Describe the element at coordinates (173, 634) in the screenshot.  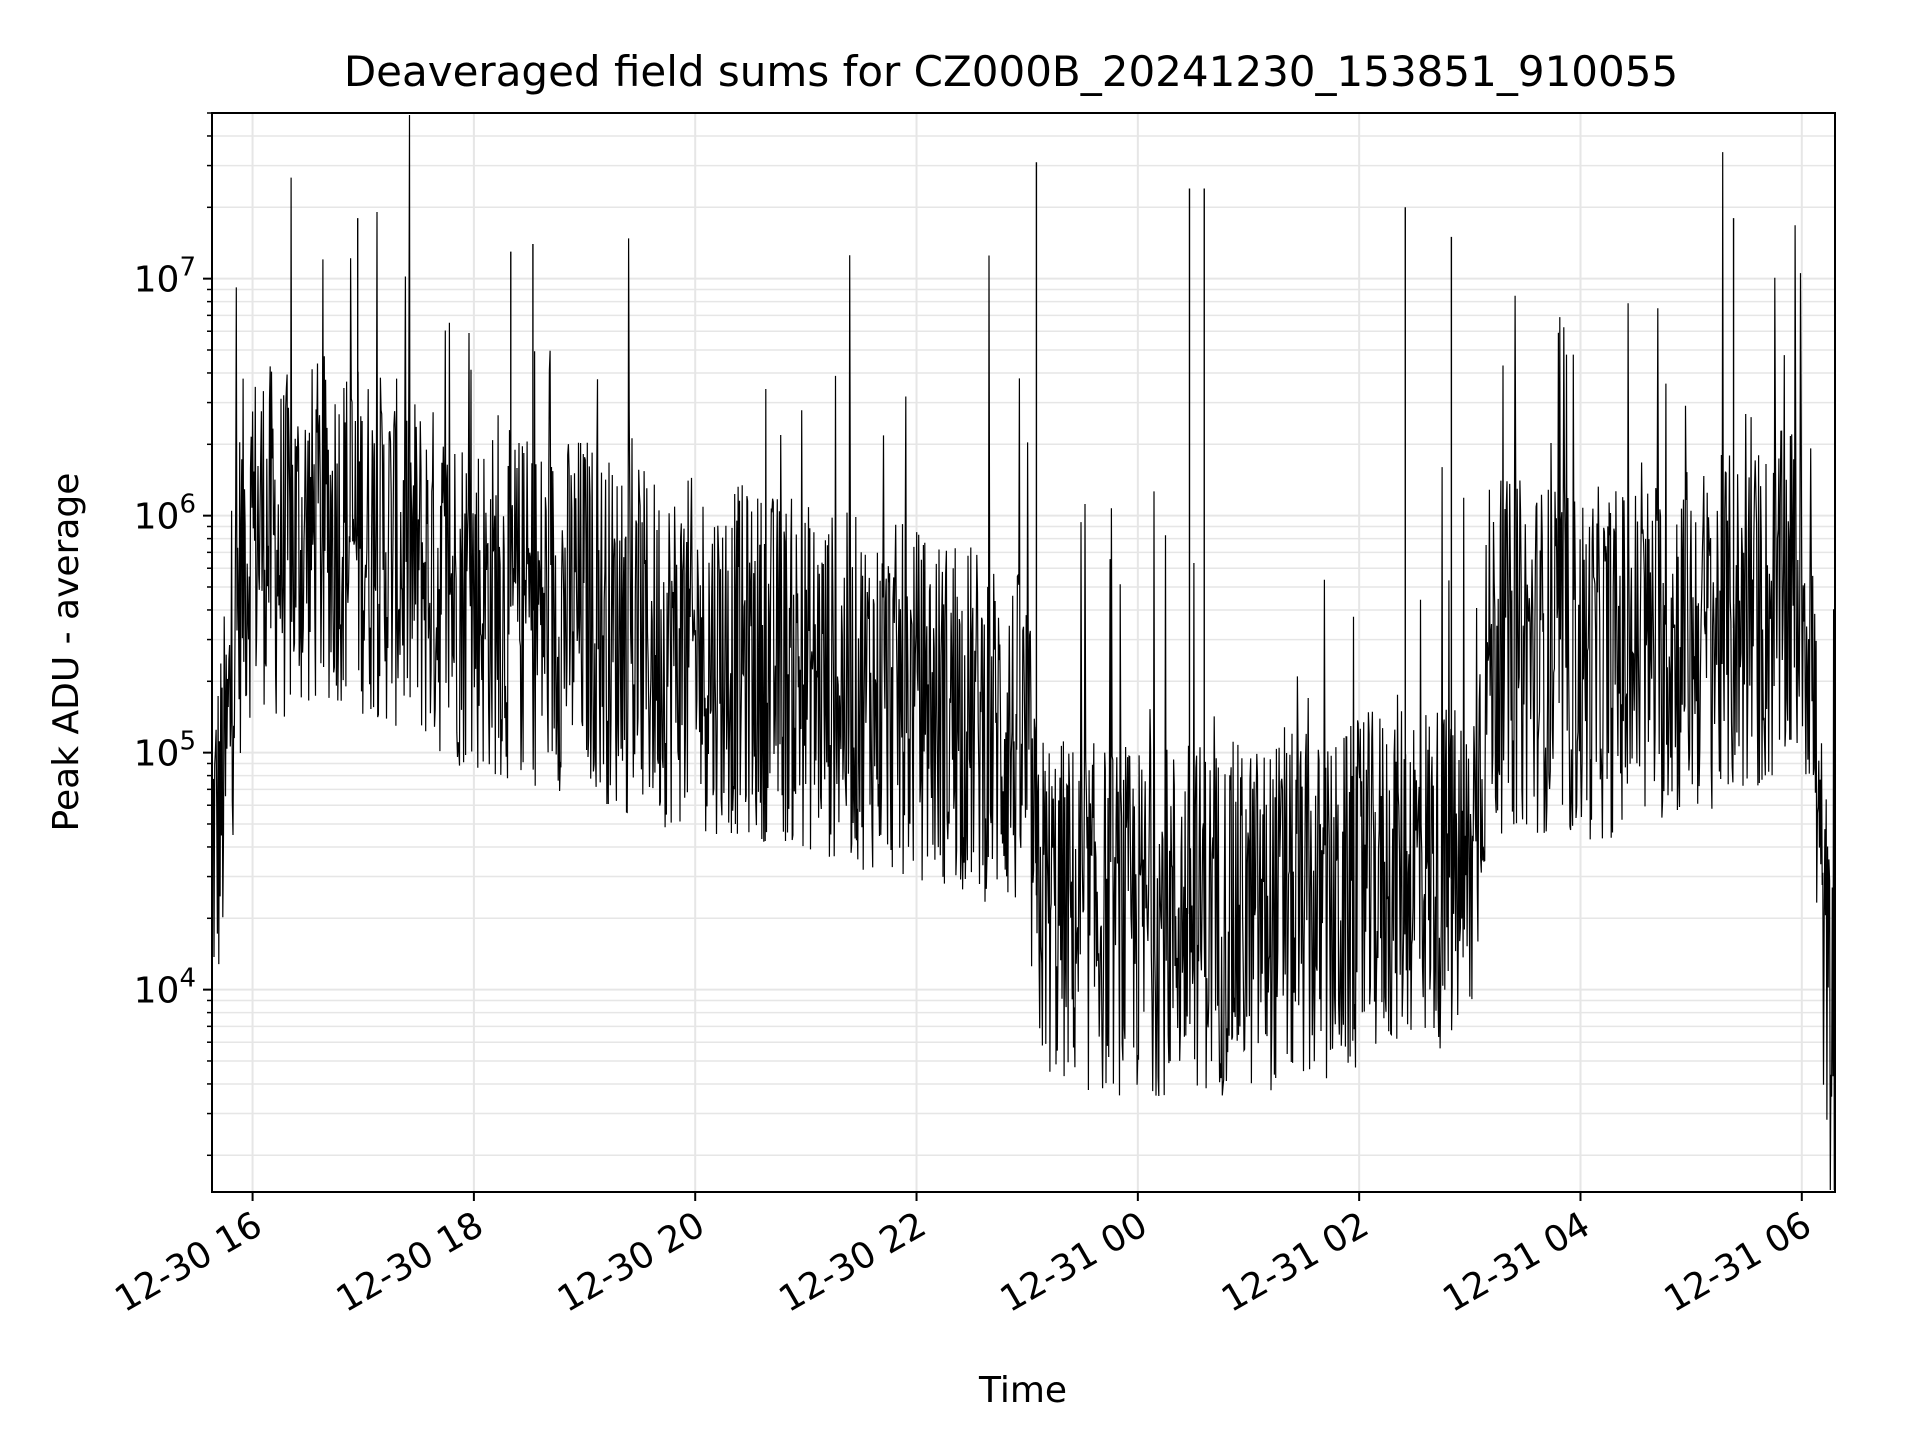
I see `y-axis: 10⁴ 10⁵ 10⁶ 10⁷` at that location.